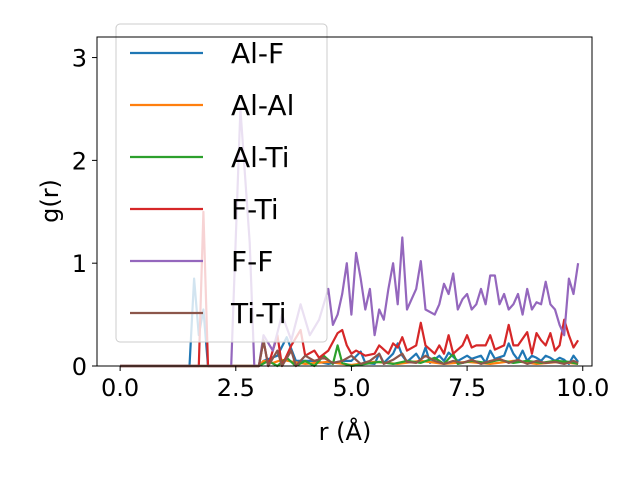  Describe the element at coordinates (252, 261) in the screenshot. I see `legend-label-f-f: F-F` at that location.